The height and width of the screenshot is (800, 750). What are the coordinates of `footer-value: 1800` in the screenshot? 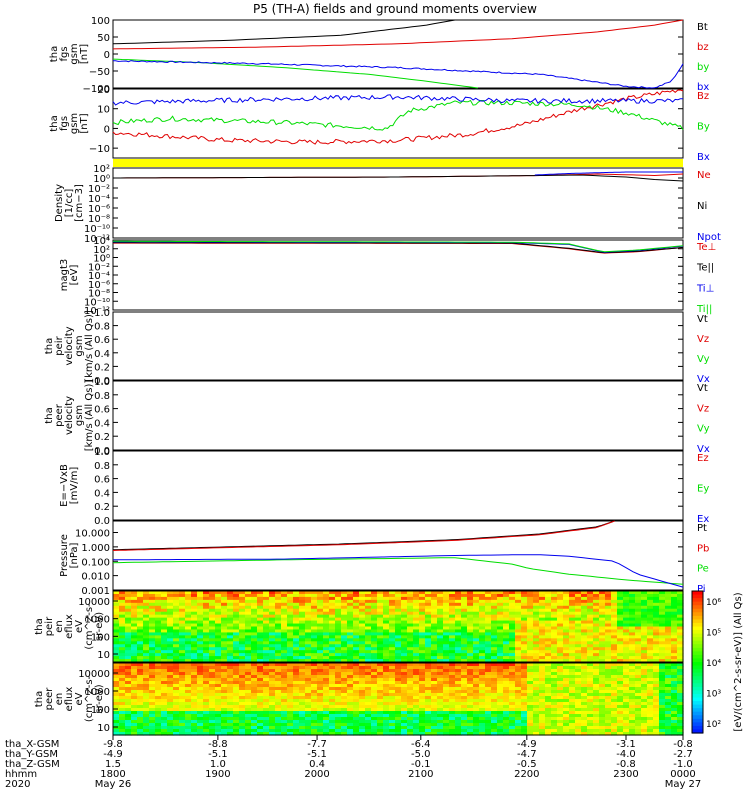 It's located at (112, 774).